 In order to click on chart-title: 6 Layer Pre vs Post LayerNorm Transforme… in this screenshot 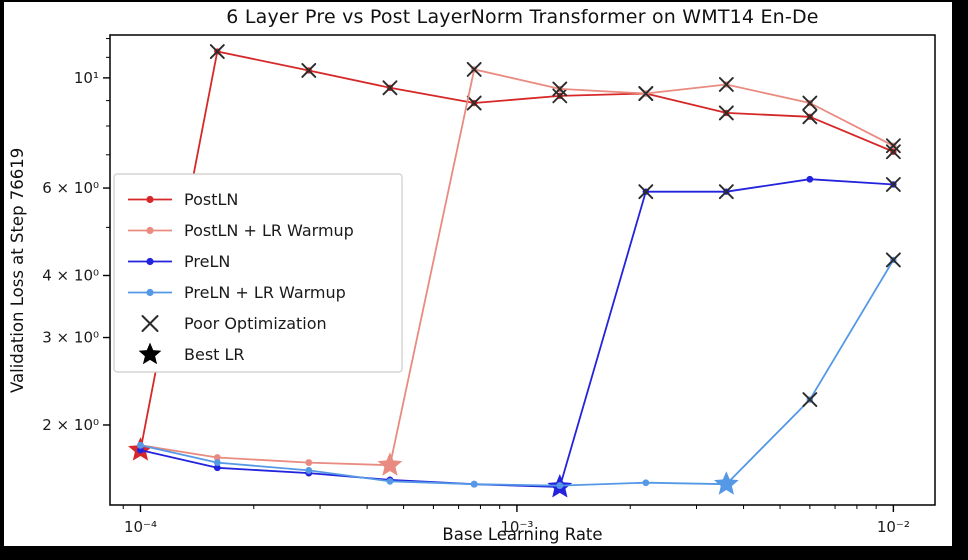, I will do `click(522, 17)`.